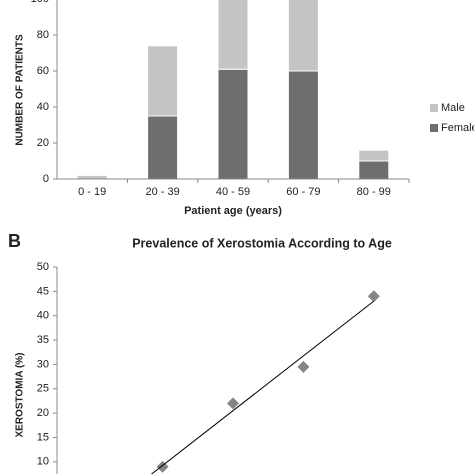 The height and width of the screenshot is (474, 474). I want to click on y-tick-label: 25, so click(43, 389).